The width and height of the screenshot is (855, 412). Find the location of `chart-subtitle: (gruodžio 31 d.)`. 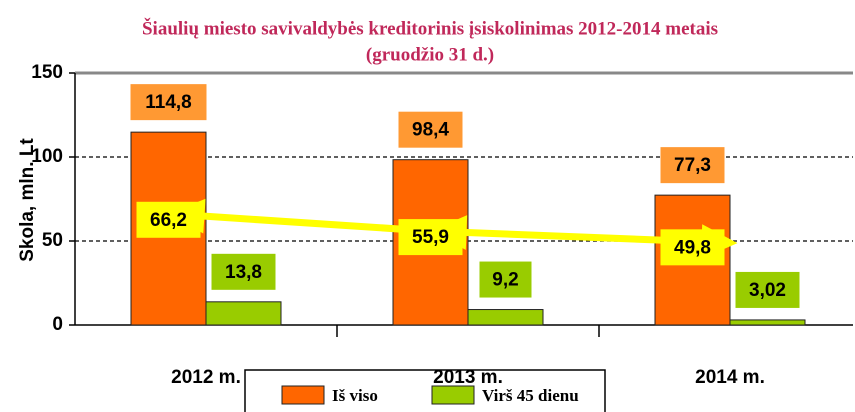

chart-subtitle: (gruodžio 31 d.) is located at coordinates (430, 54).